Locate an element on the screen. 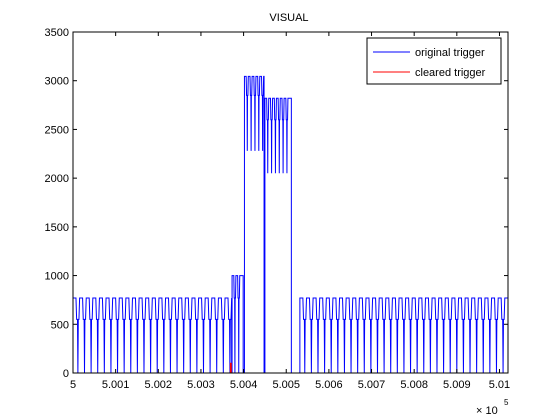  y-tick-label: 2500 is located at coordinates (57, 130).